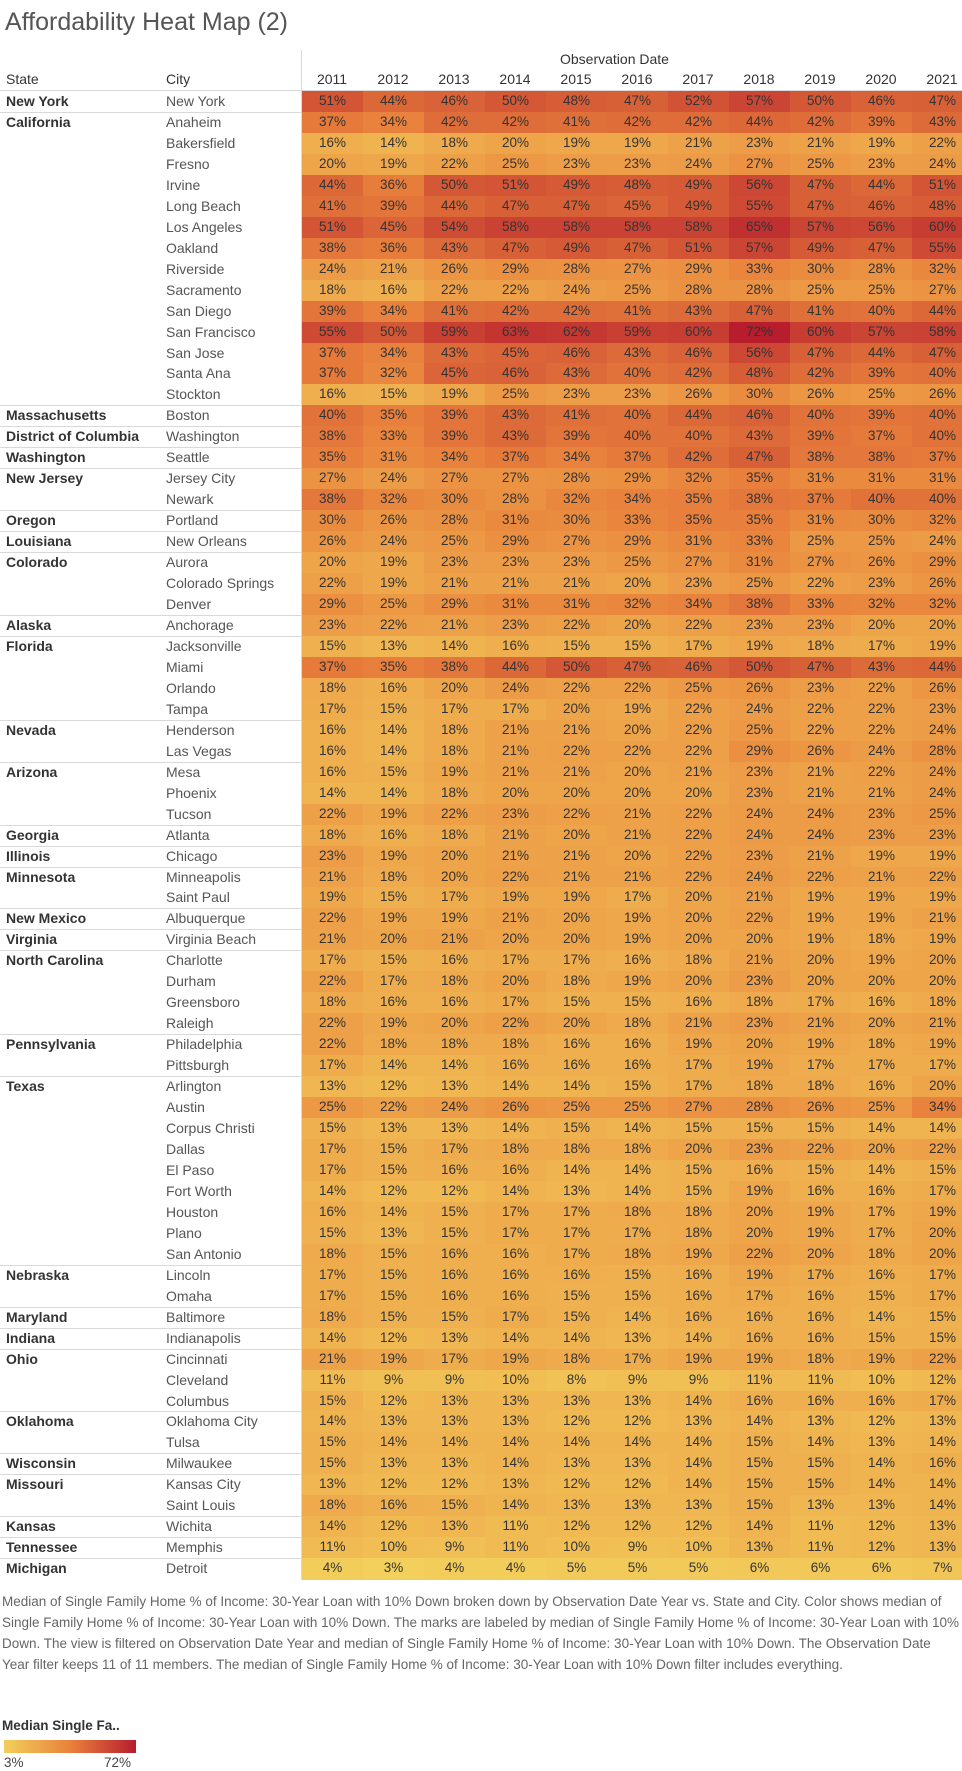  Describe the element at coordinates (637, 1380) in the screenshot. I see `heatmap-cell: 9%` at that location.